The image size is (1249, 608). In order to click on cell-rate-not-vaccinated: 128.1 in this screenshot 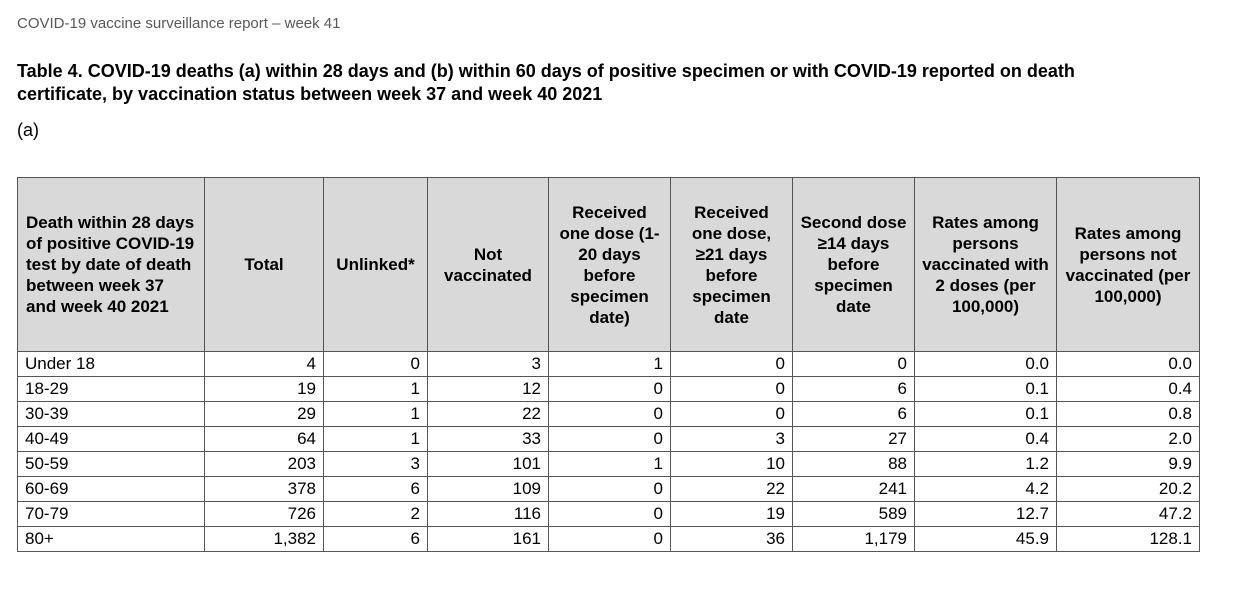, I will do `click(1128, 539)`.